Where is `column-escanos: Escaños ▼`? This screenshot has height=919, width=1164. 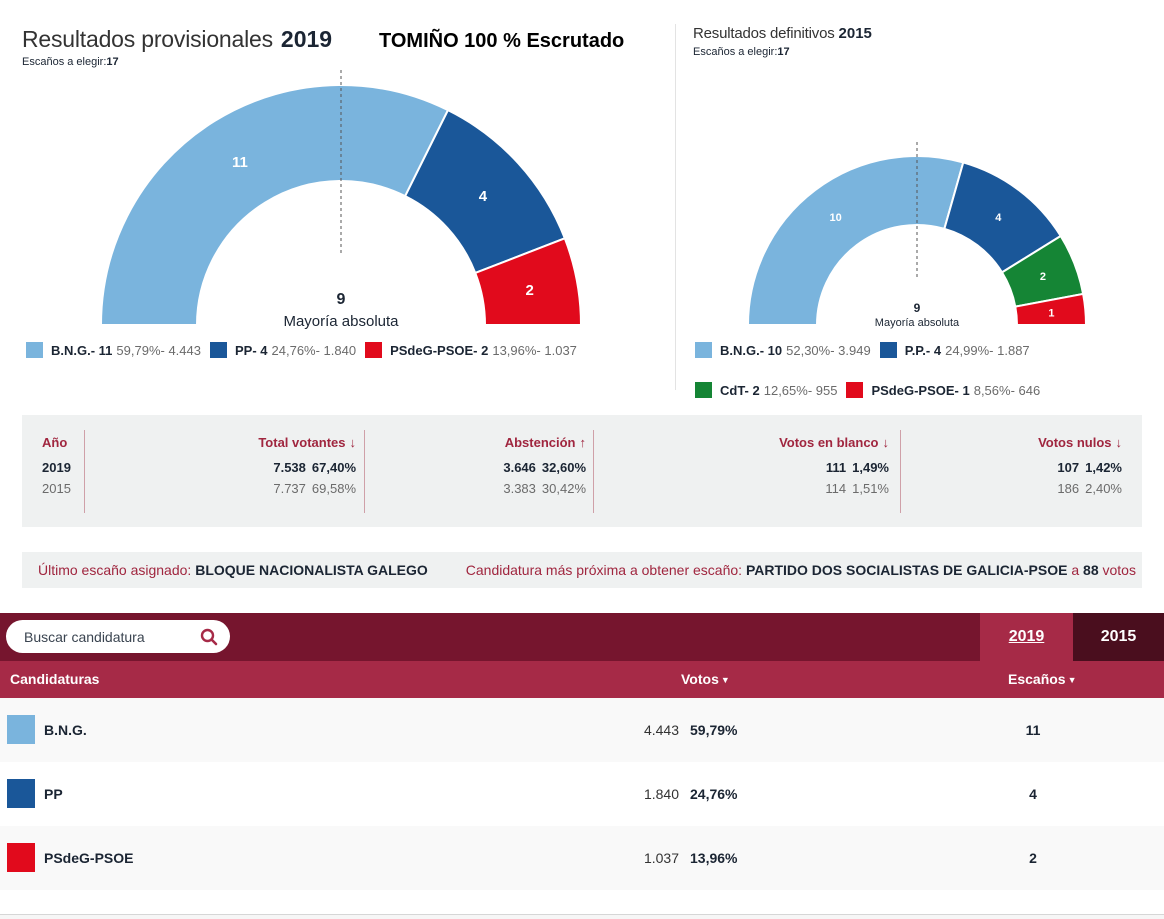 column-escanos: Escaños ▼ is located at coordinates (1042, 680).